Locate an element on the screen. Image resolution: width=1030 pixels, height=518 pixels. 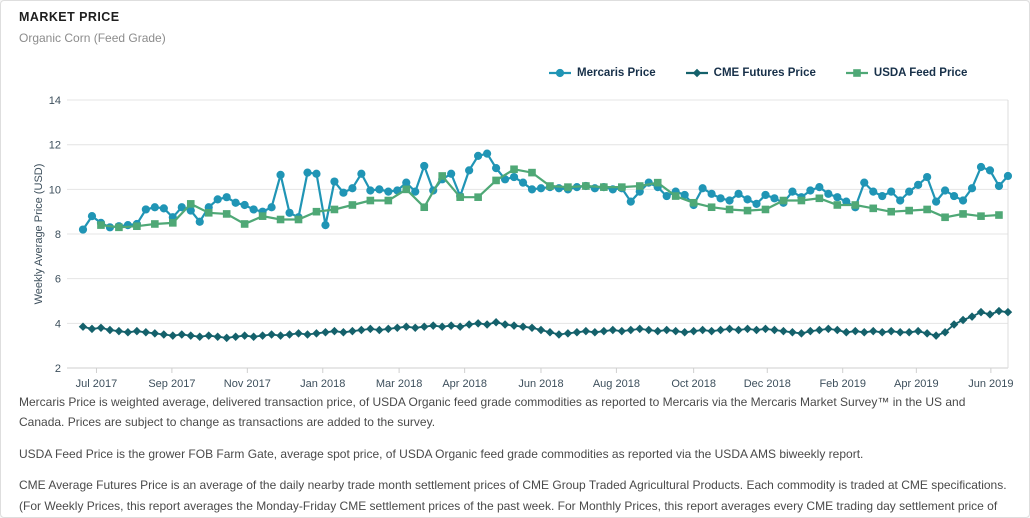
chart-header: MARKET PRICE Organic Corn (Feed Grade) is located at coordinates (92, 27).